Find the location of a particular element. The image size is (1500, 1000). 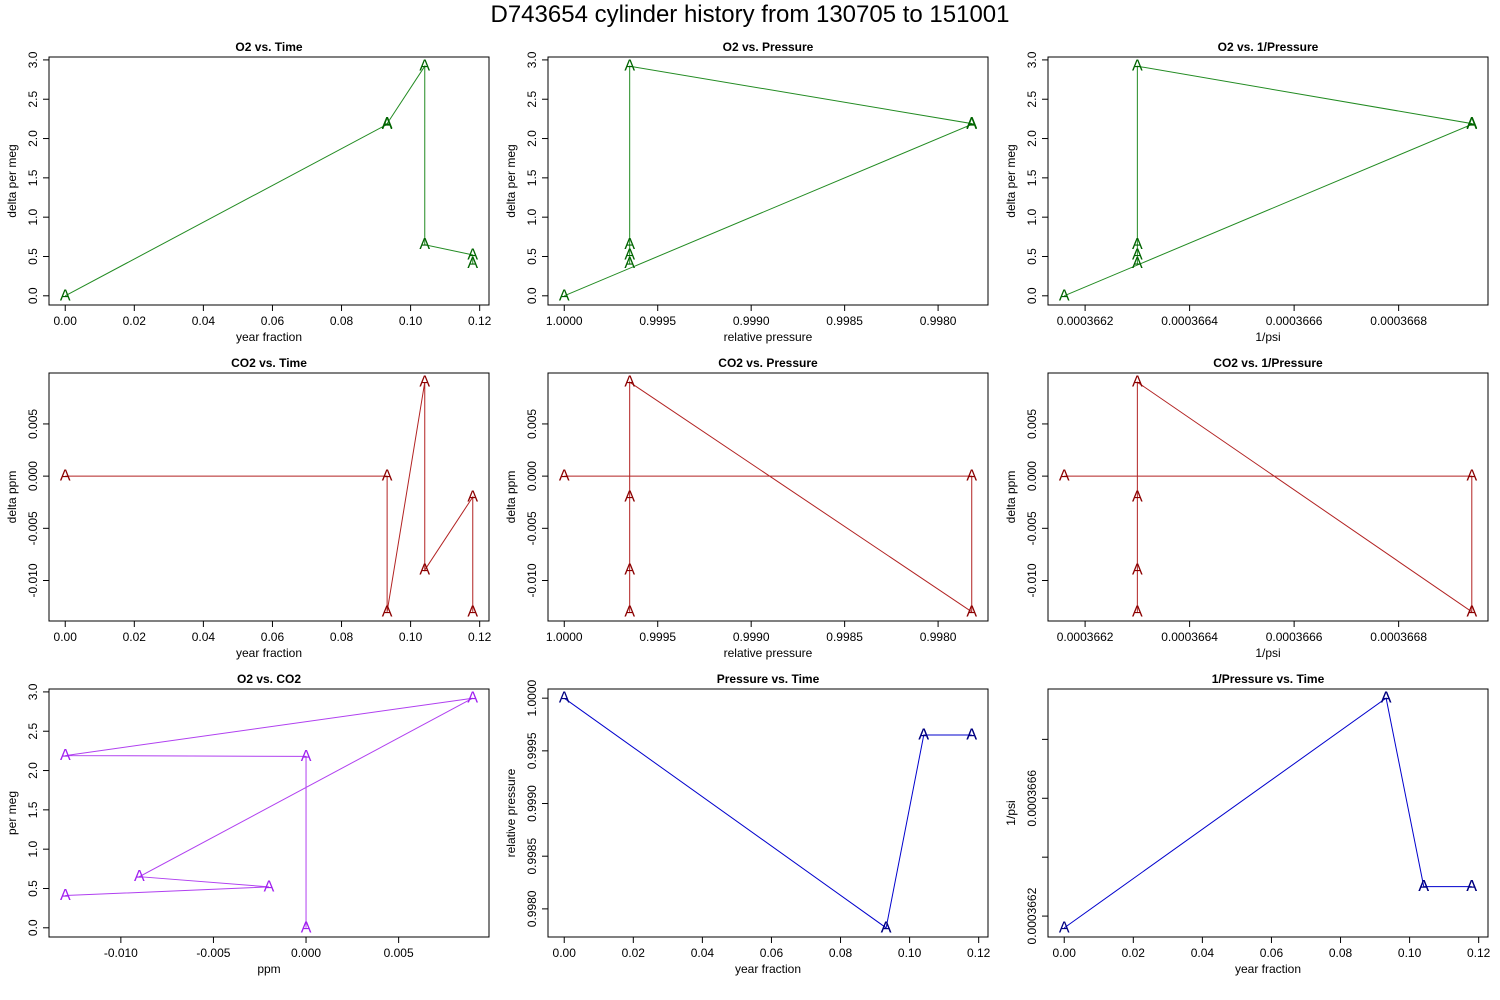

x-tick-label: 0.10 is located at coordinates (411, 321).